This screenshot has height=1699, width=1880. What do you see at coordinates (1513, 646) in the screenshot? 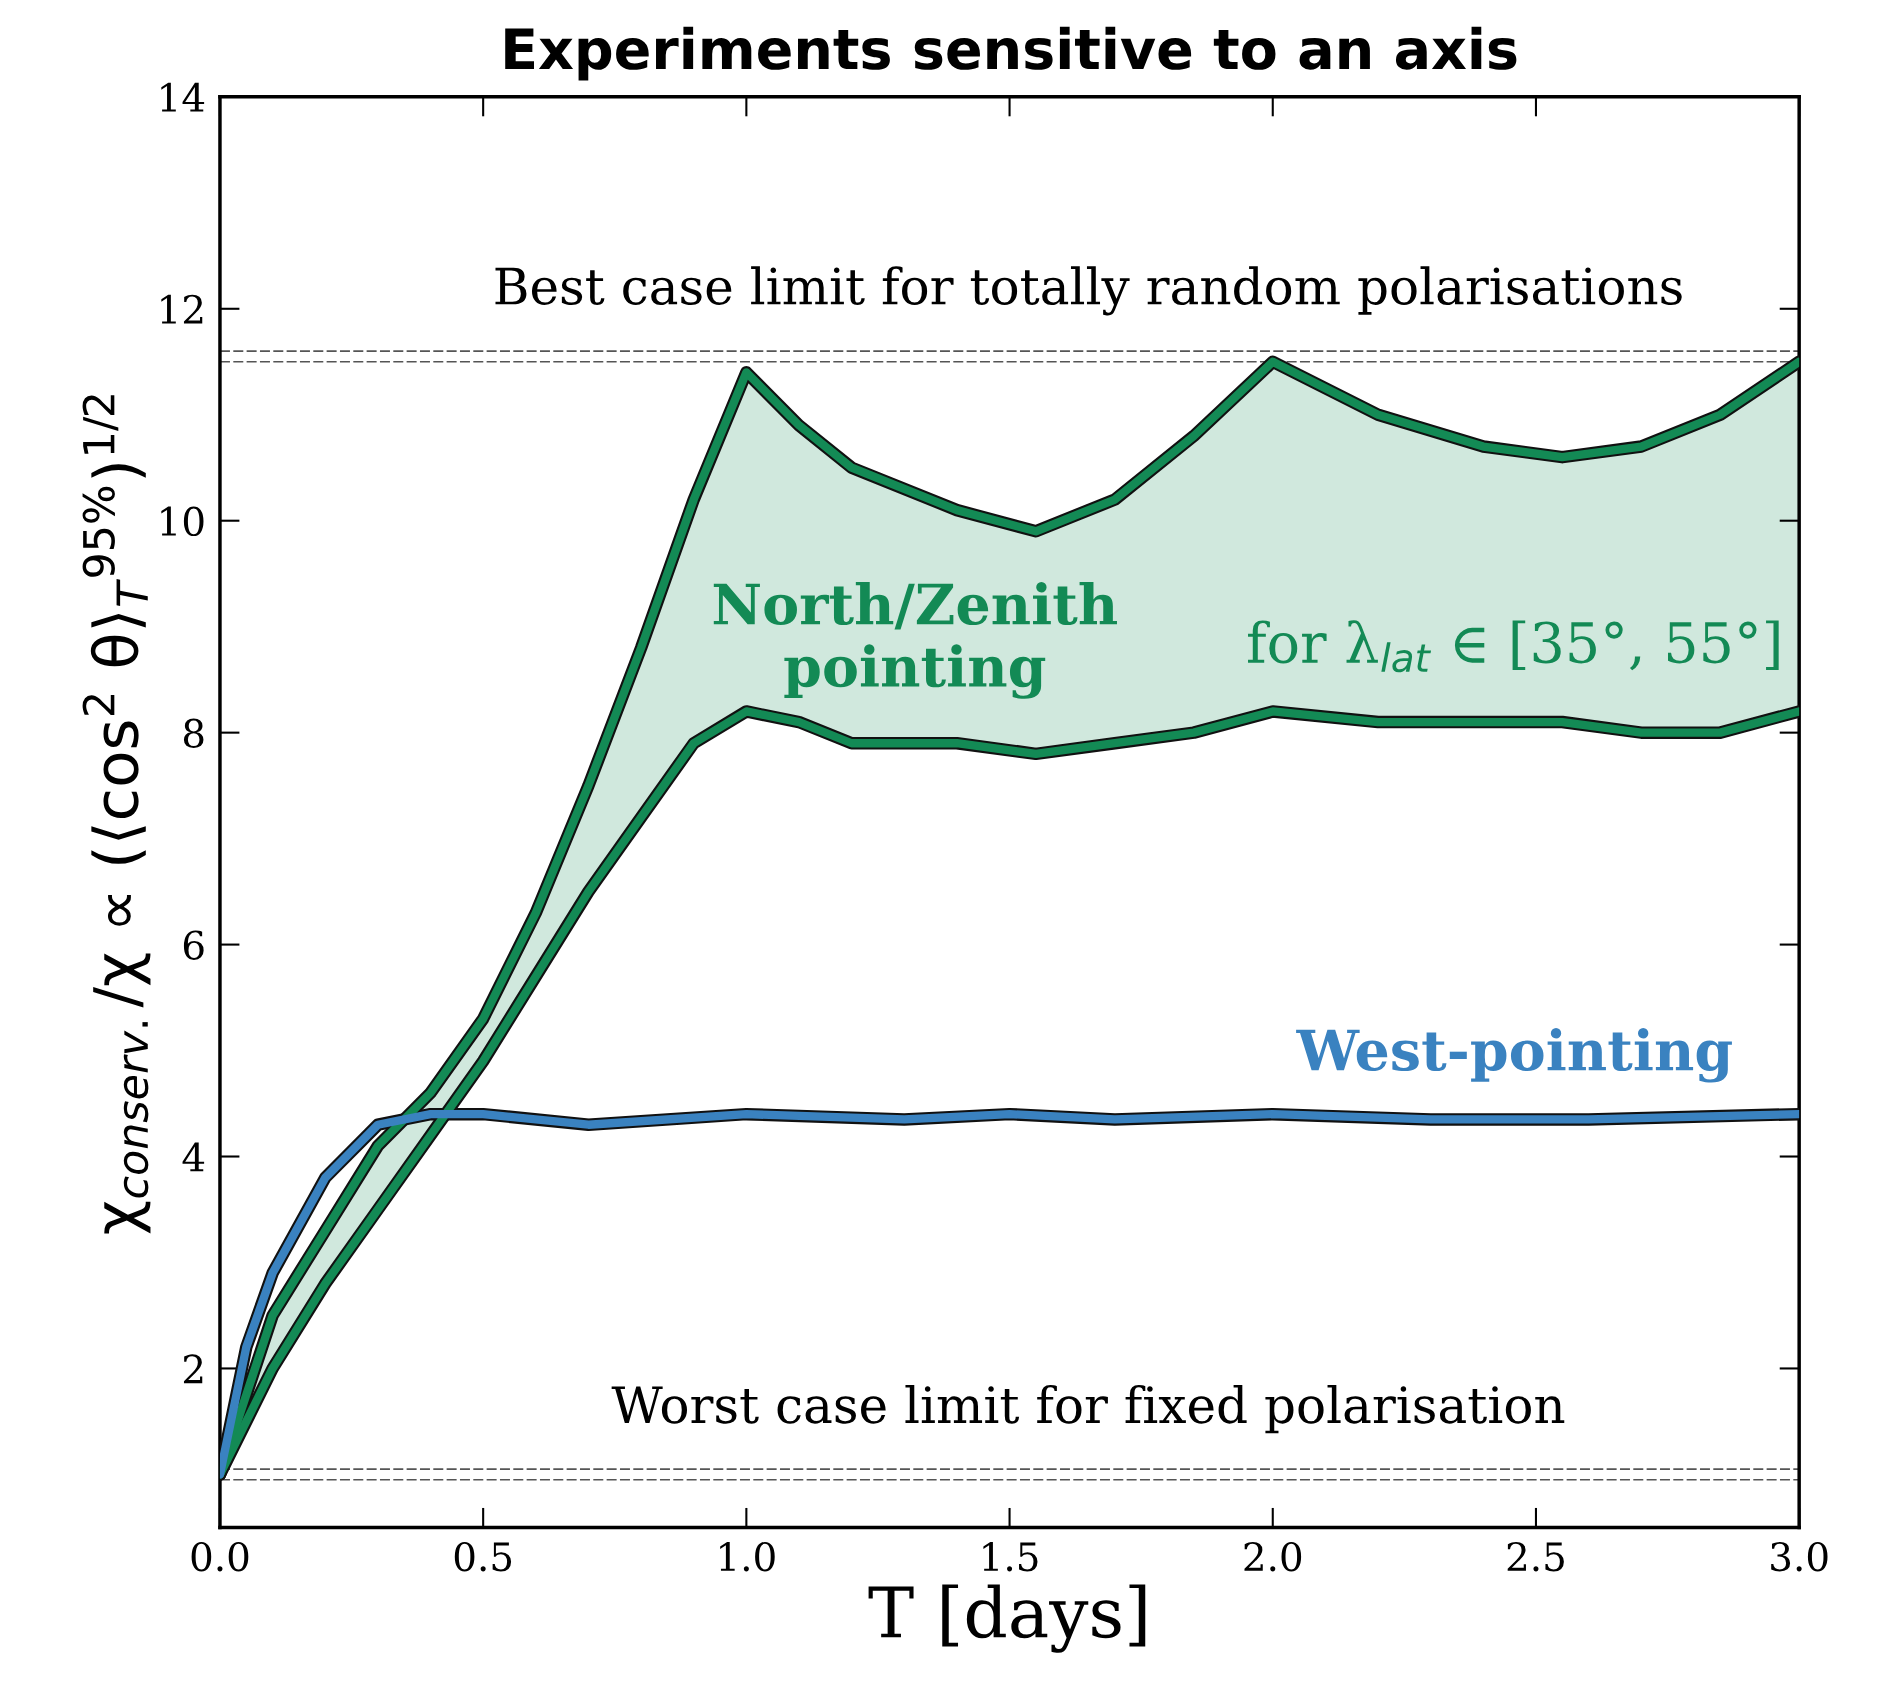
I see `annotation: for λ$_{lat}$ ∈ [35°, 55°]` at bounding box center [1513, 646].